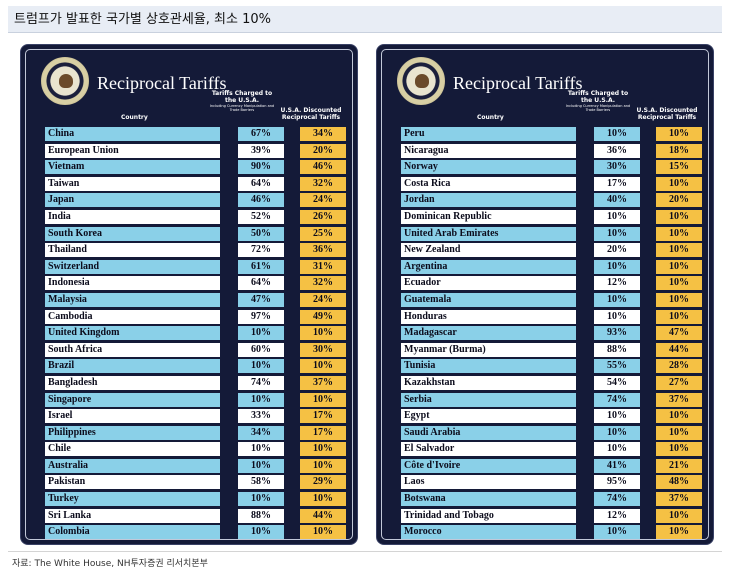  Describe the element at coordinates (617, 150) in the screenshot. I see `charged-cell: 36%` at that location.